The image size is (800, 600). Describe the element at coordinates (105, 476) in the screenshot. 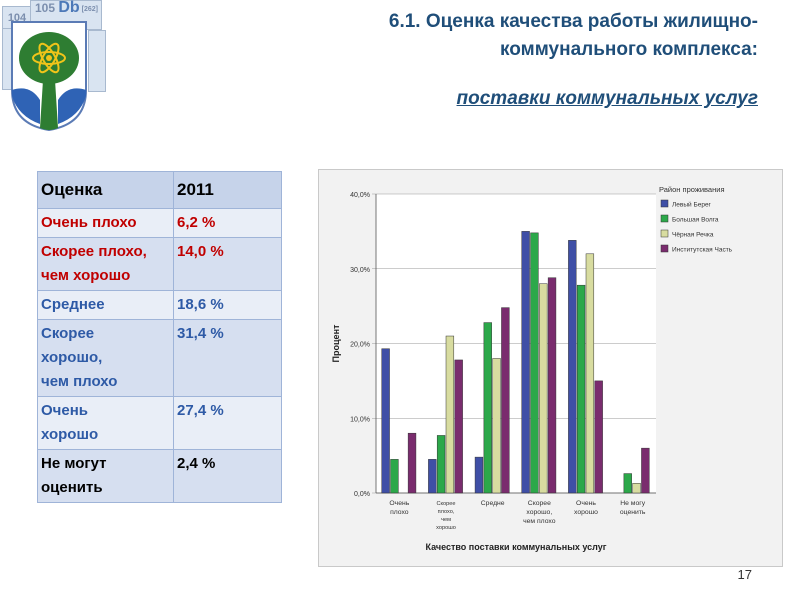

I see `table-cell-rating: Не могут оценить` at that location.